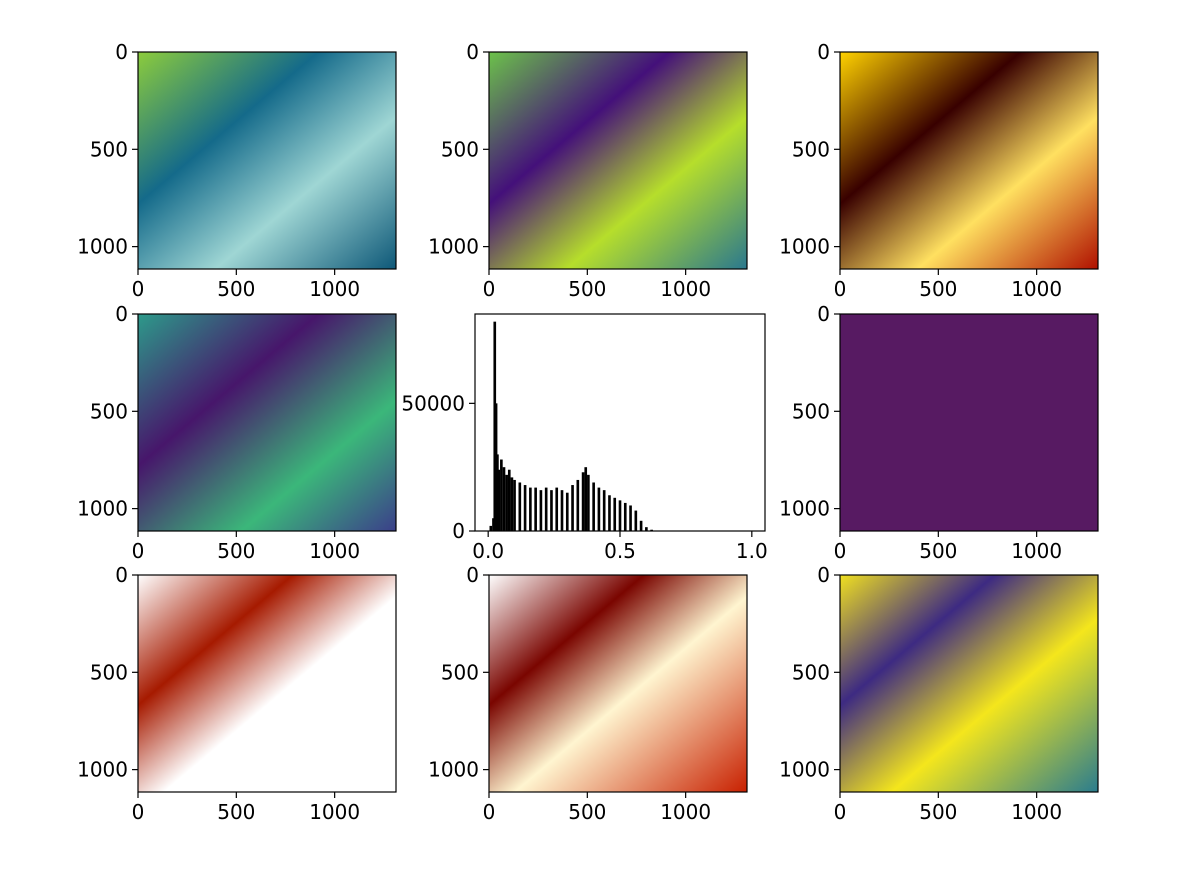 The width and height of the screenshot is (1190, 880). Describe the element at coordinates (488, 551) in the screenshot. I see `x-tick-label-0: 0.0` at that location.